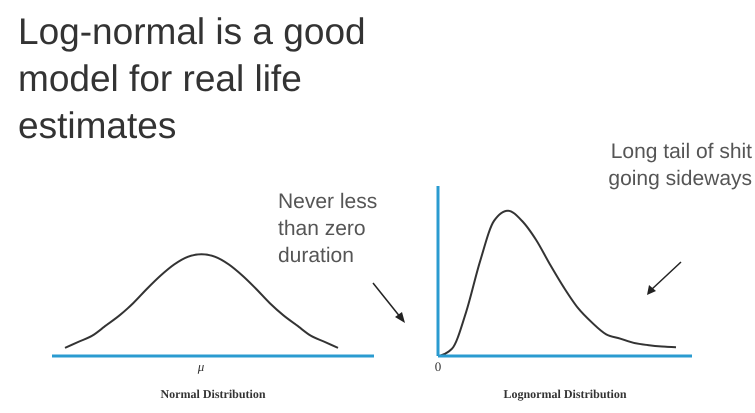 The width and height of the screenshot is (755, 413). Describe the element at coordinates (679, 165) in the screenshot. I see `text: Long tail of shit going sideways` at that location.